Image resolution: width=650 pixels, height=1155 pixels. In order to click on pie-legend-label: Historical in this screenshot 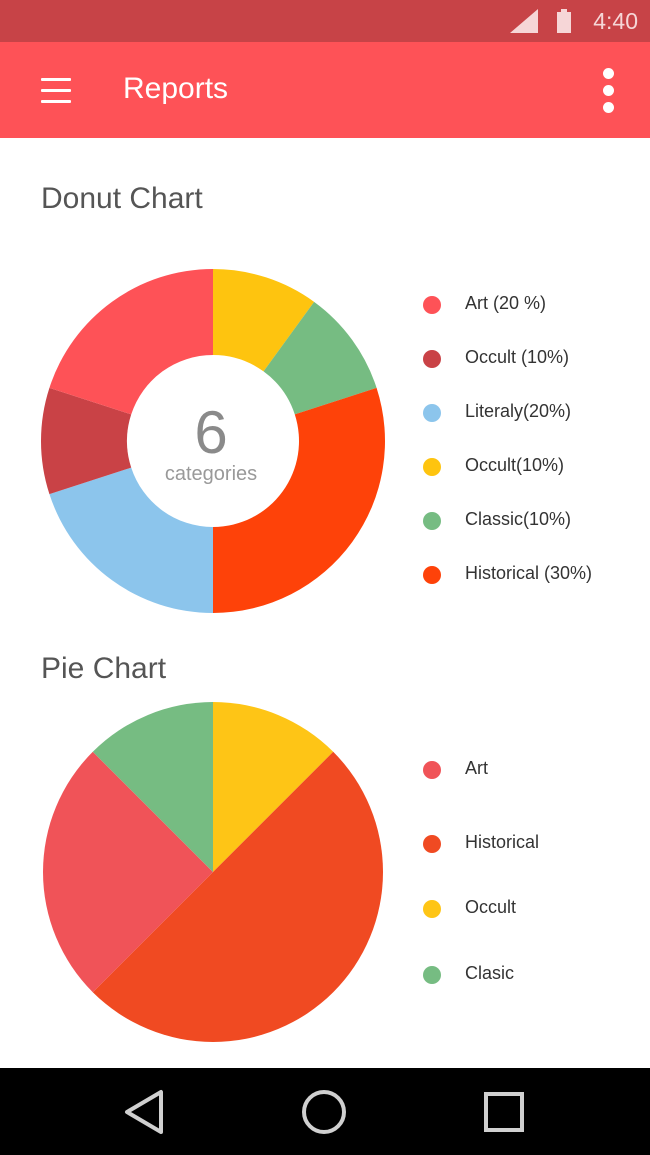, I will do `click(502, 842)`.